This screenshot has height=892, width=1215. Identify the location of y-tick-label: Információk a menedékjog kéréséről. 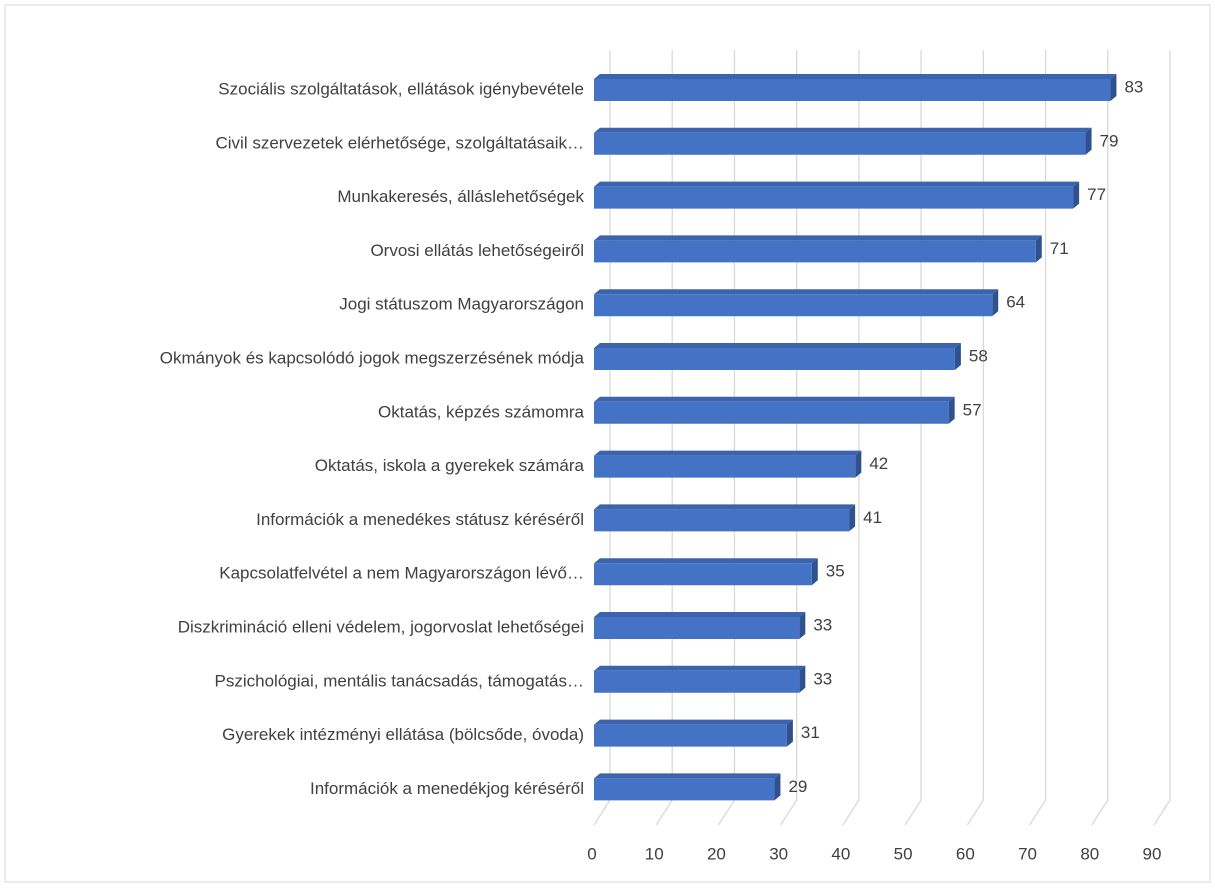
(447, 788).